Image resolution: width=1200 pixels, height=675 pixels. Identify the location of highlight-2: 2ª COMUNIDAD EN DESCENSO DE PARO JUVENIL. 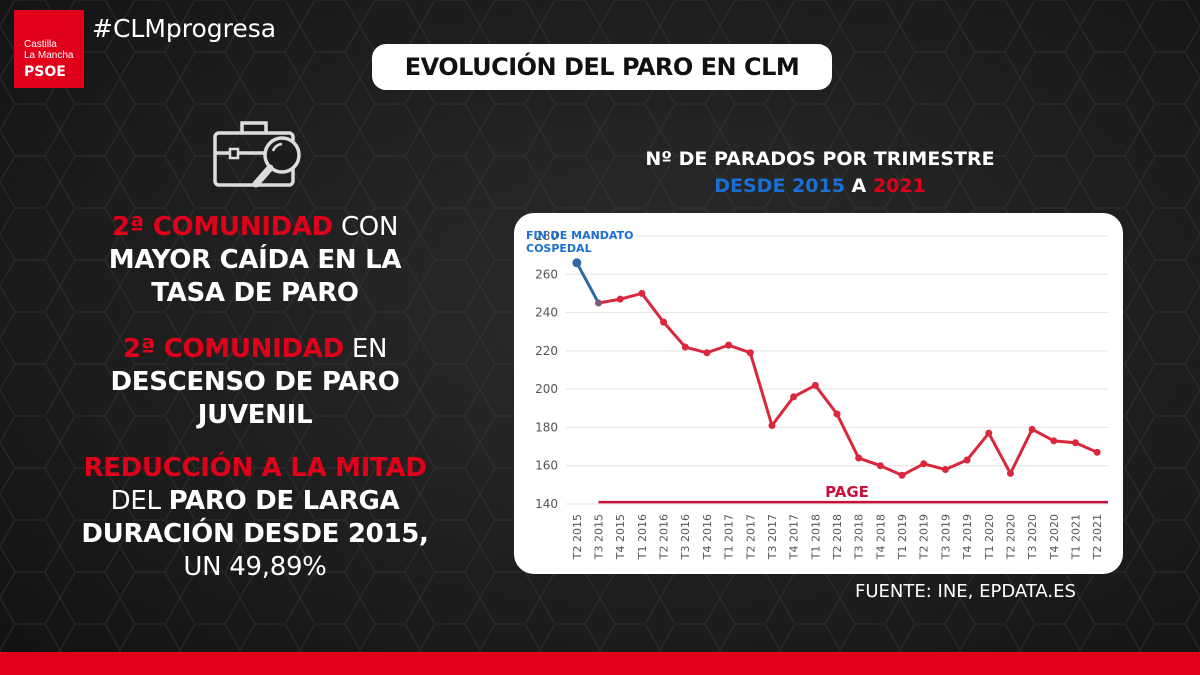
(255, 382).